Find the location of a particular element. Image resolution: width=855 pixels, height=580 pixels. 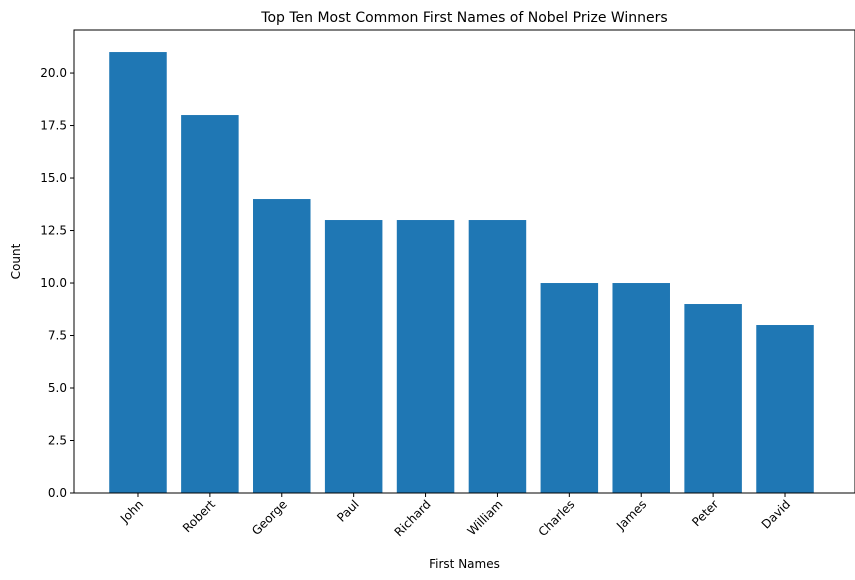

y-axis-label: Count is located at coordinates (16, 261).